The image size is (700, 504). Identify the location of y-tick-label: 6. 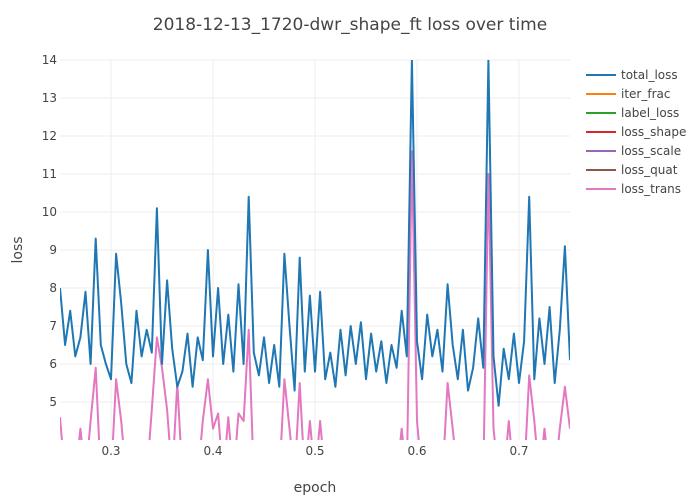
(53, 364).